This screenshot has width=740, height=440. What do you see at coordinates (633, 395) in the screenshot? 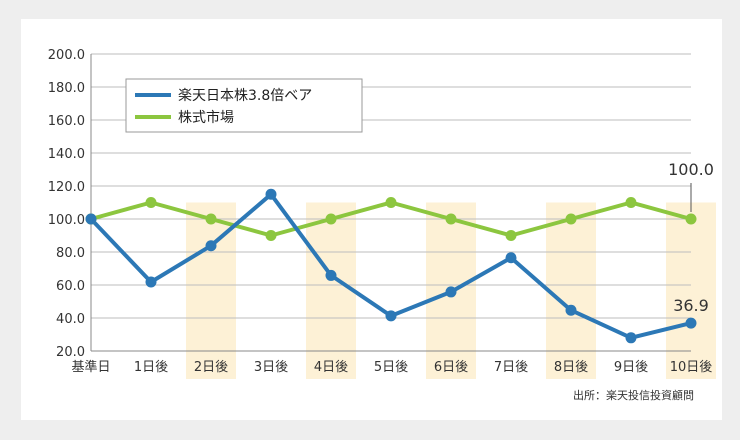
I see `source-note: 出所：楽天投信投資顧問` at bounding box center [633, 395].